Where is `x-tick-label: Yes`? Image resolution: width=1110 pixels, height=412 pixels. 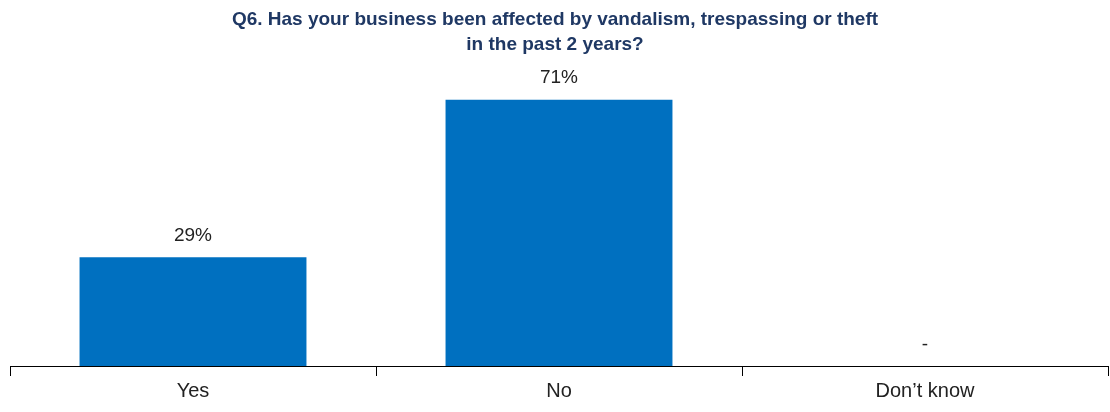 x-tick-label: Yes is located at coordinates (193, 389).